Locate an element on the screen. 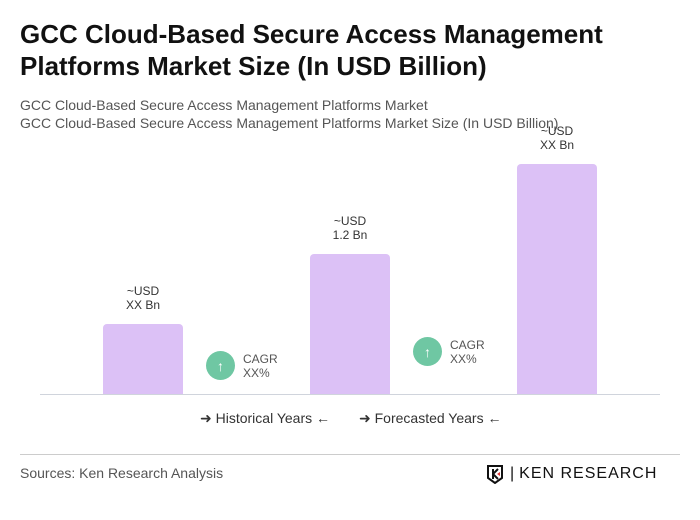  divider is located at coordinates (350, 454).